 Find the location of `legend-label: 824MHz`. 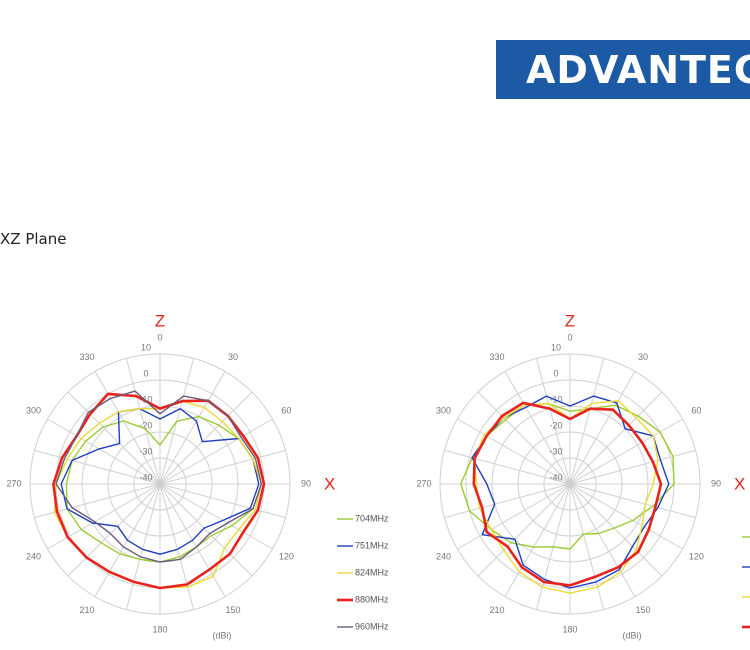

legend-label: 824MHz is located at coordinates (372, 572).